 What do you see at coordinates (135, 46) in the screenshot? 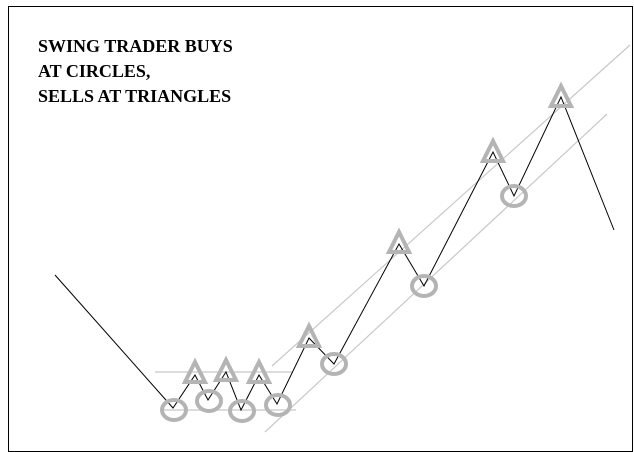
I see `title-line: SWING TRADER BUYS` at bounding box center [135, 46].